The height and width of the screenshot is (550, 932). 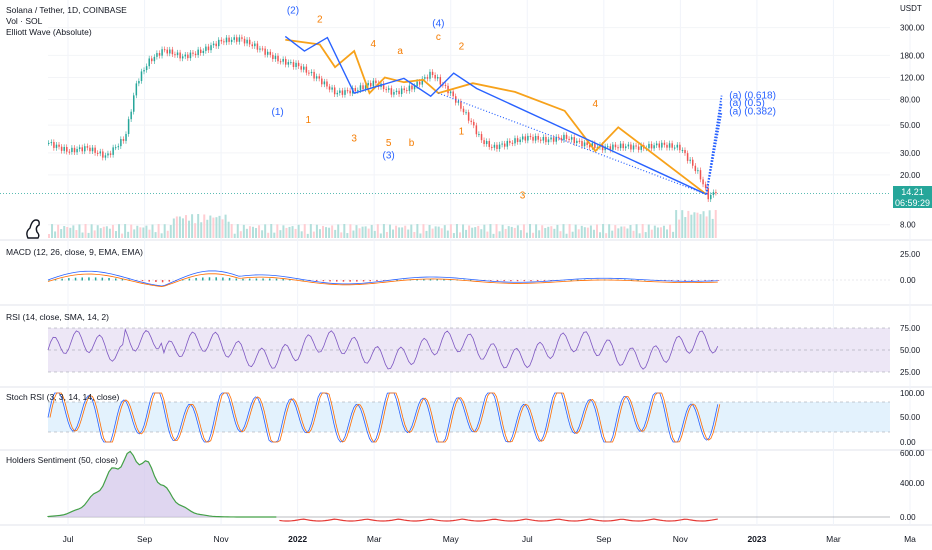 I want to click on wave-line-blue, so click(x=495, y=115).